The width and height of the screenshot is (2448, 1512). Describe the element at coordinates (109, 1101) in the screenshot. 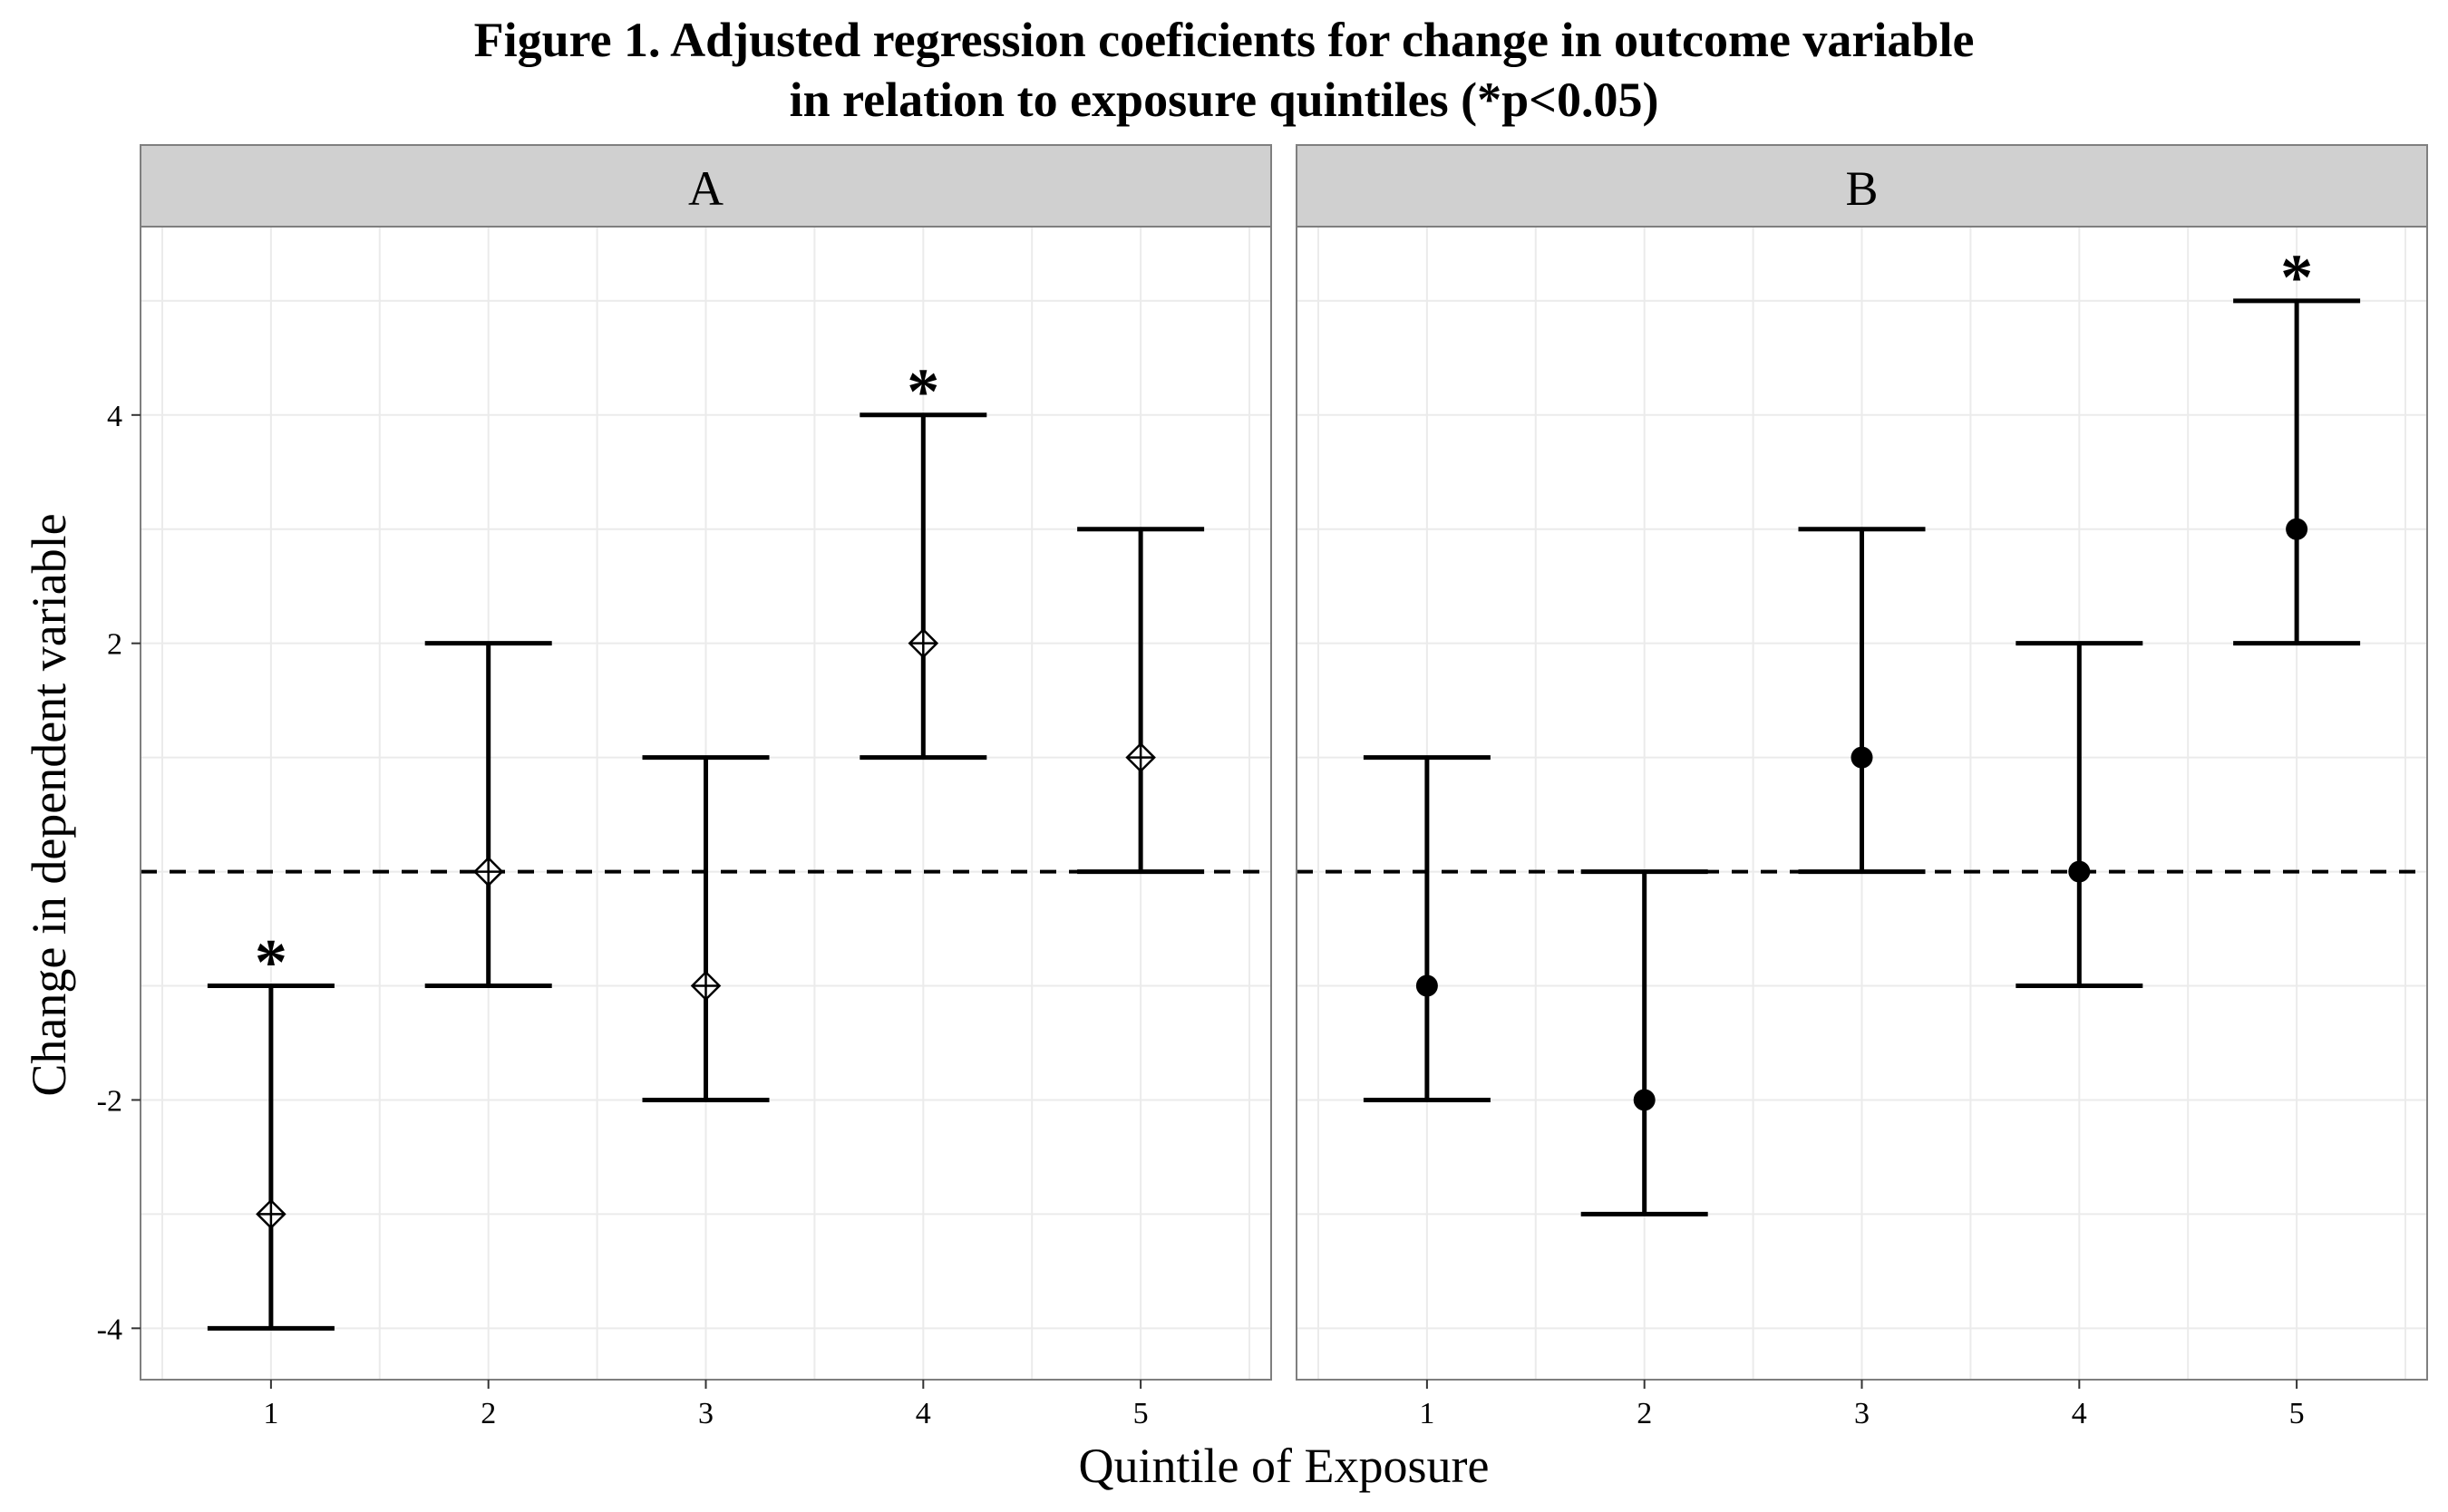

I see `y-tick-label: -2` at that location.